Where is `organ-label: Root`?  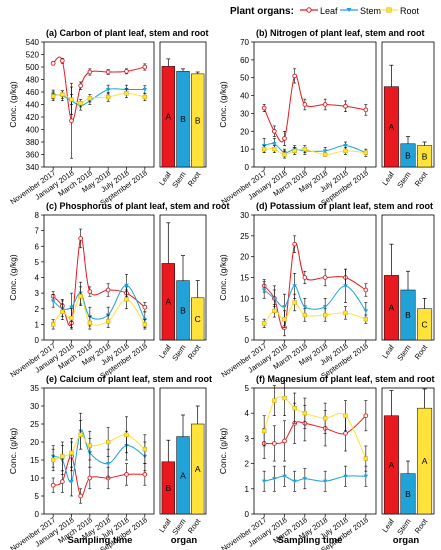 organ-label: Root is located at coordinates (194, 178).